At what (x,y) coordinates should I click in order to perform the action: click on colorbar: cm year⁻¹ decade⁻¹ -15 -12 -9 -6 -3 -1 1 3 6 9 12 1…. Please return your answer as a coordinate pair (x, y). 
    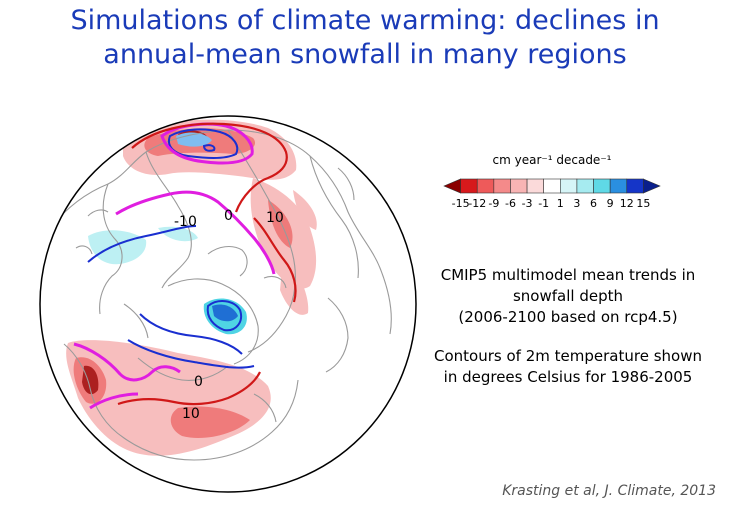
    Looking at the image, I should click on (552, 188).